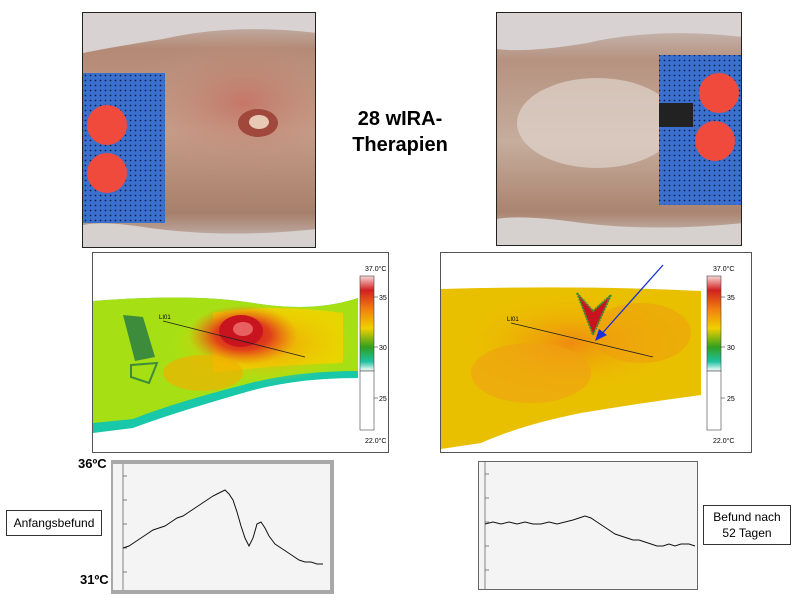 Image resolution: width=800 pixels, height=600 pixels. I want to click on thermal-image-after: LI01 37.0°C 35 30 25 22.0°C, so click(596, 352).